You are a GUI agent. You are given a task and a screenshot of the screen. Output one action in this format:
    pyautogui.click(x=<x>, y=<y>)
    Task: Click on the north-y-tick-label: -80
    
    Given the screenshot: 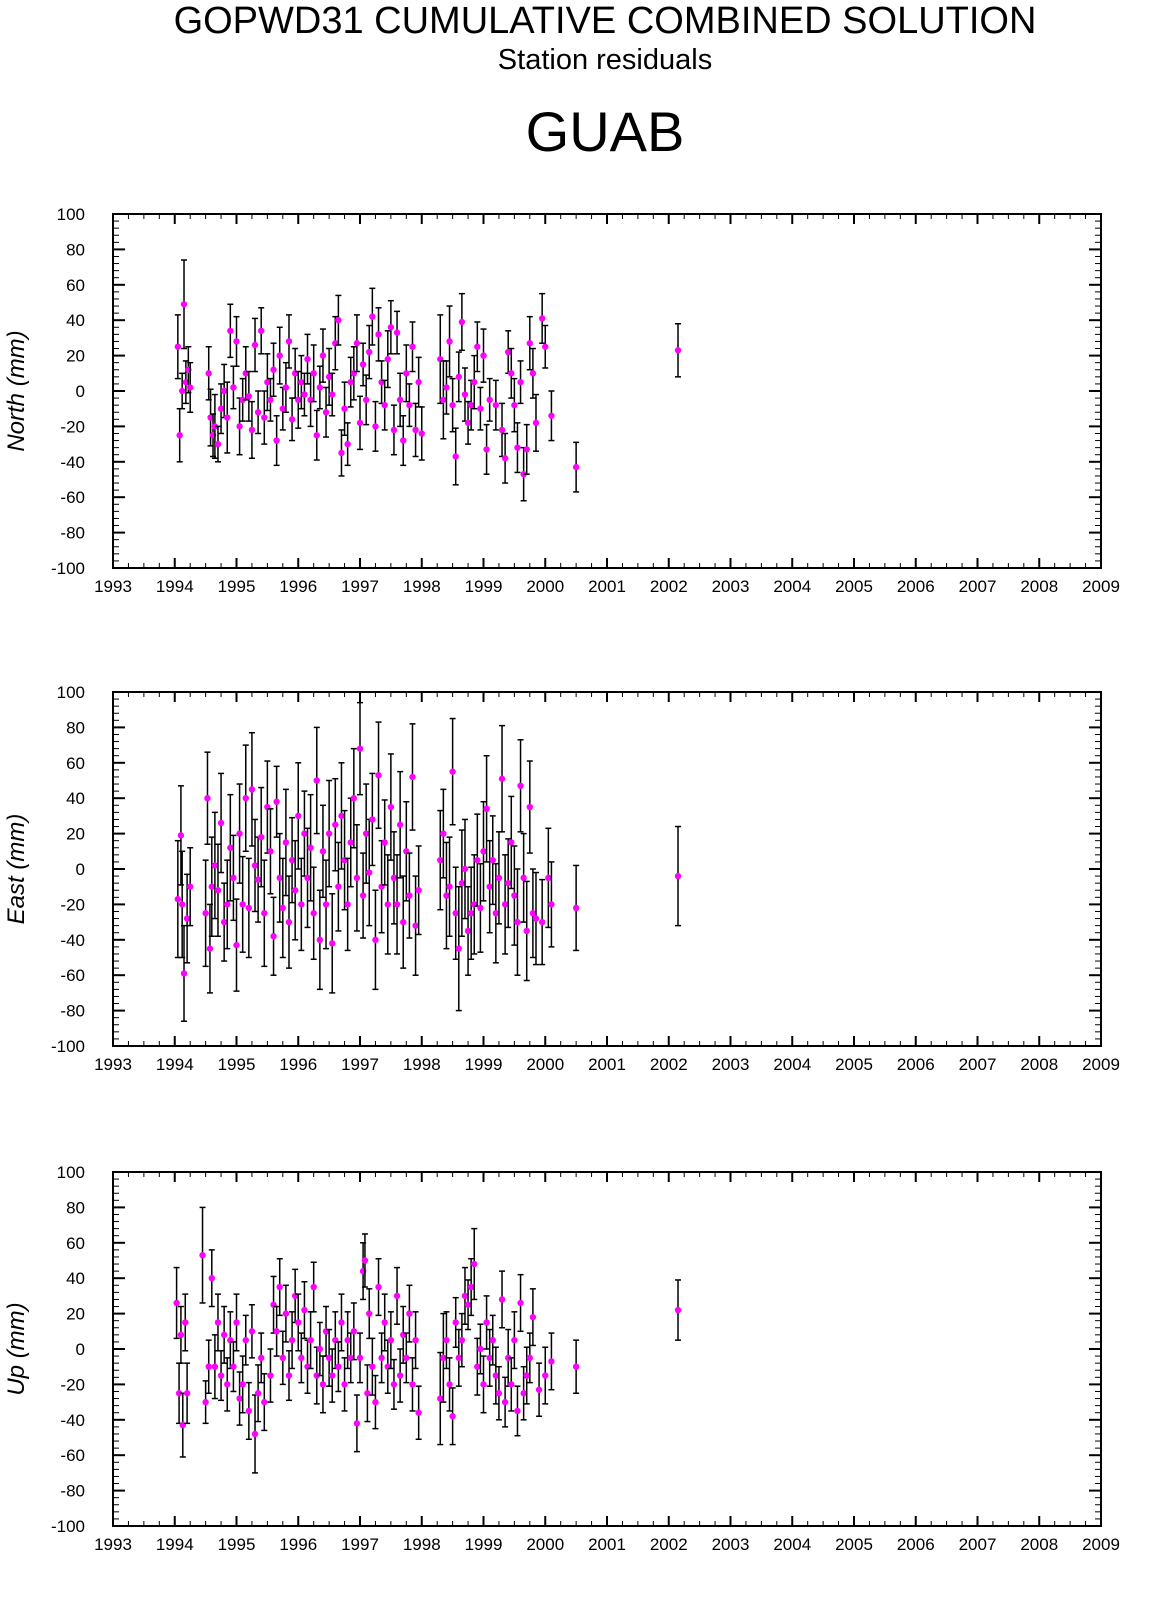 What is the action you would take?
    pyautogui.click(x=72, y=533)
    